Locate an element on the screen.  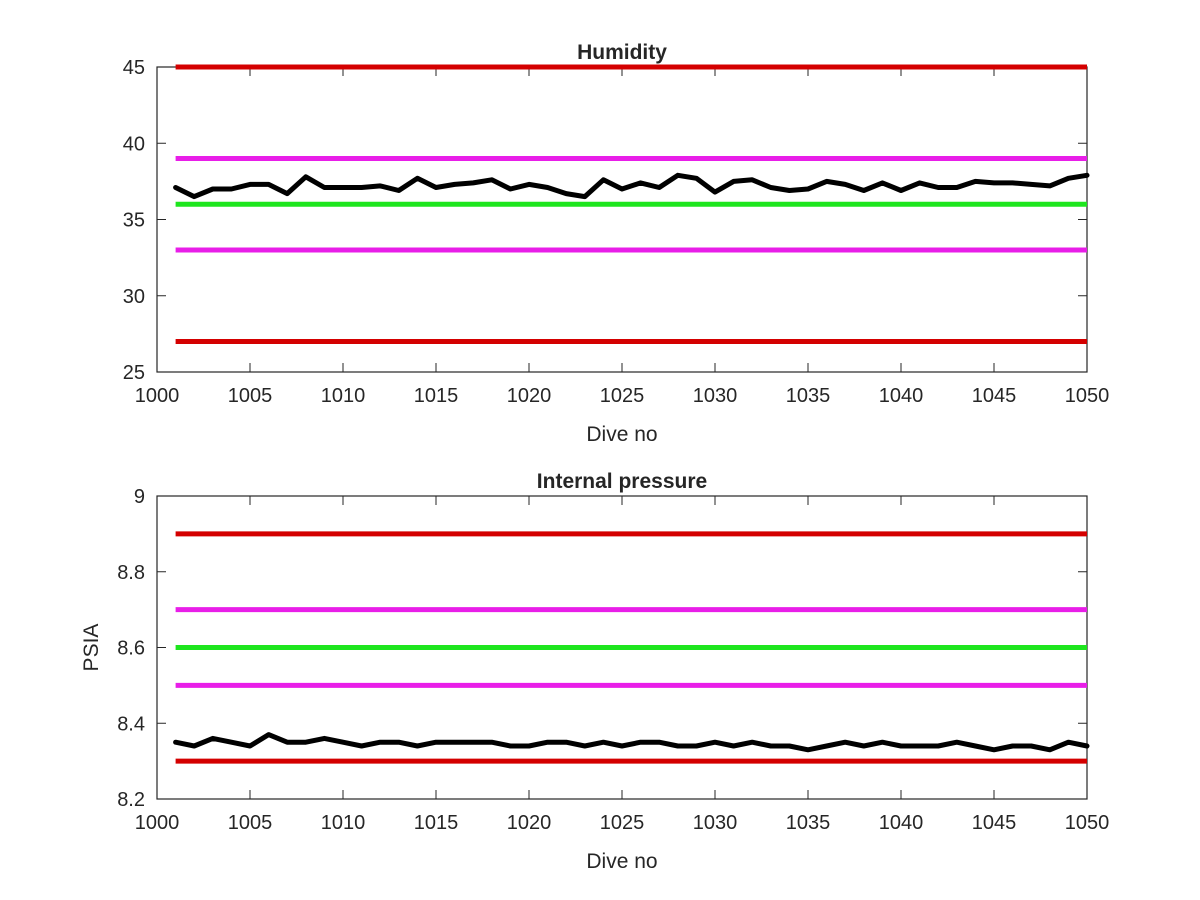
y-tick-label: 25 is located at coordinates (134, 373).